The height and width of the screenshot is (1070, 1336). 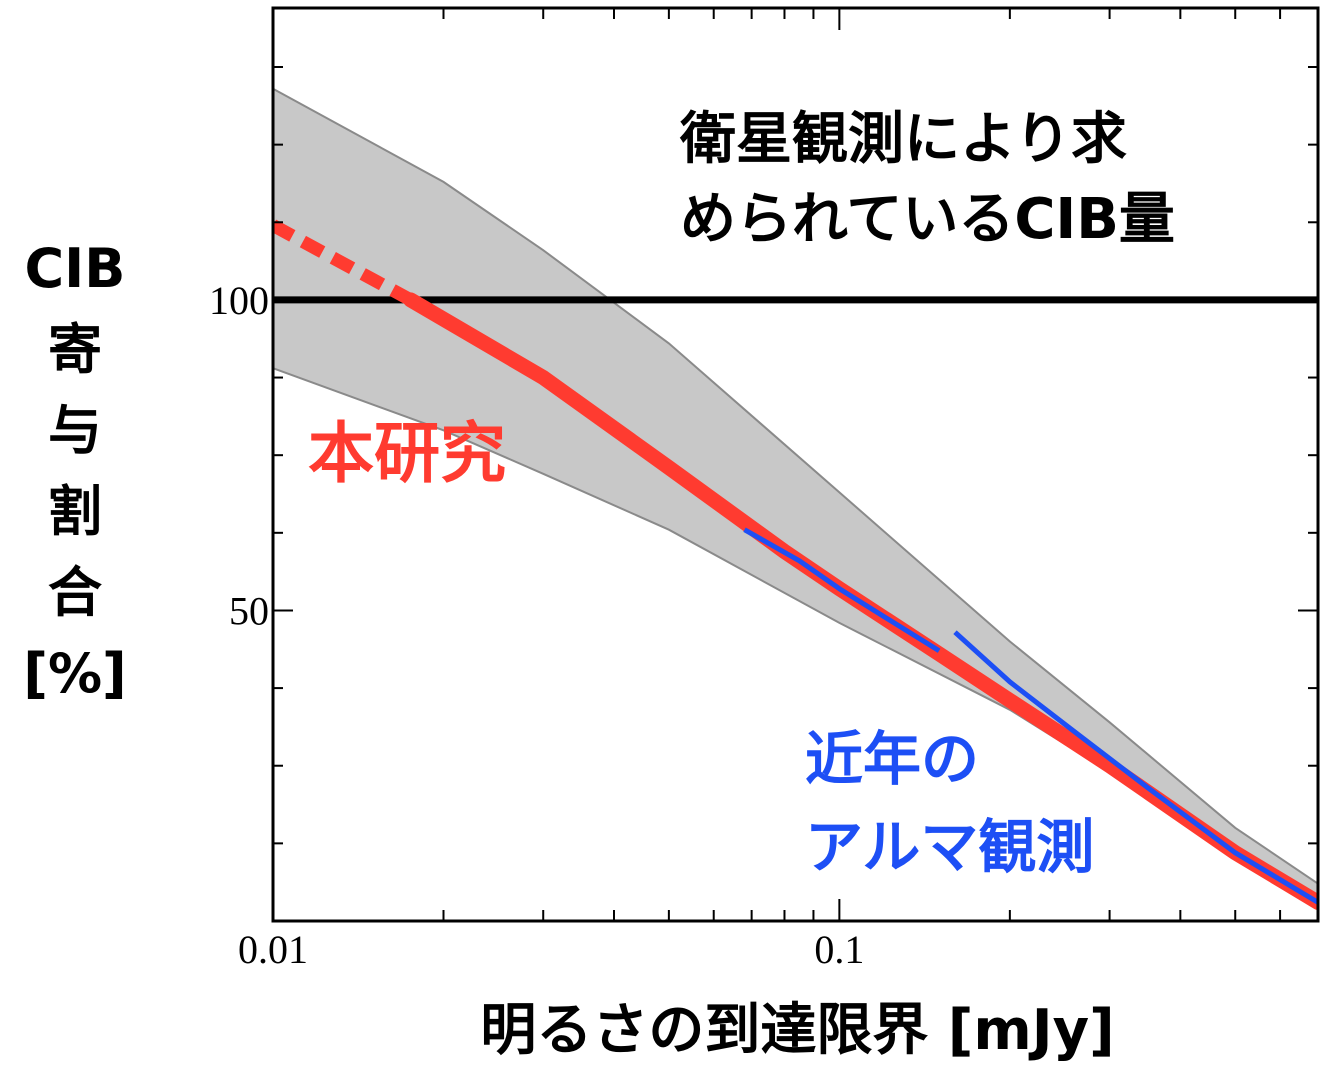 What do you see at coordinates (249, 610) in the screenshot?
I see `y-tick-label: 50` at bounding box center [249, 610].